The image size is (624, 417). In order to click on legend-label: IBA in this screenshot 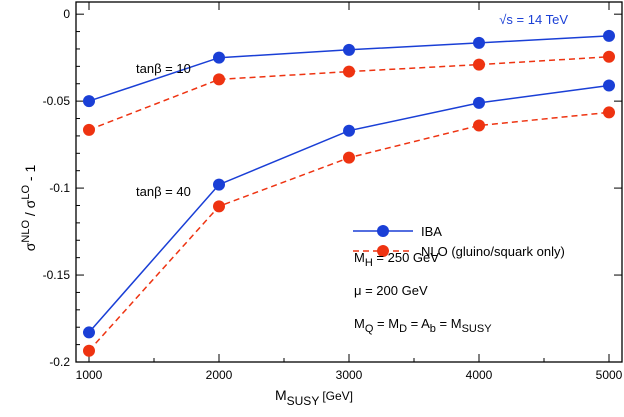, I will do `click(431, 231)`.